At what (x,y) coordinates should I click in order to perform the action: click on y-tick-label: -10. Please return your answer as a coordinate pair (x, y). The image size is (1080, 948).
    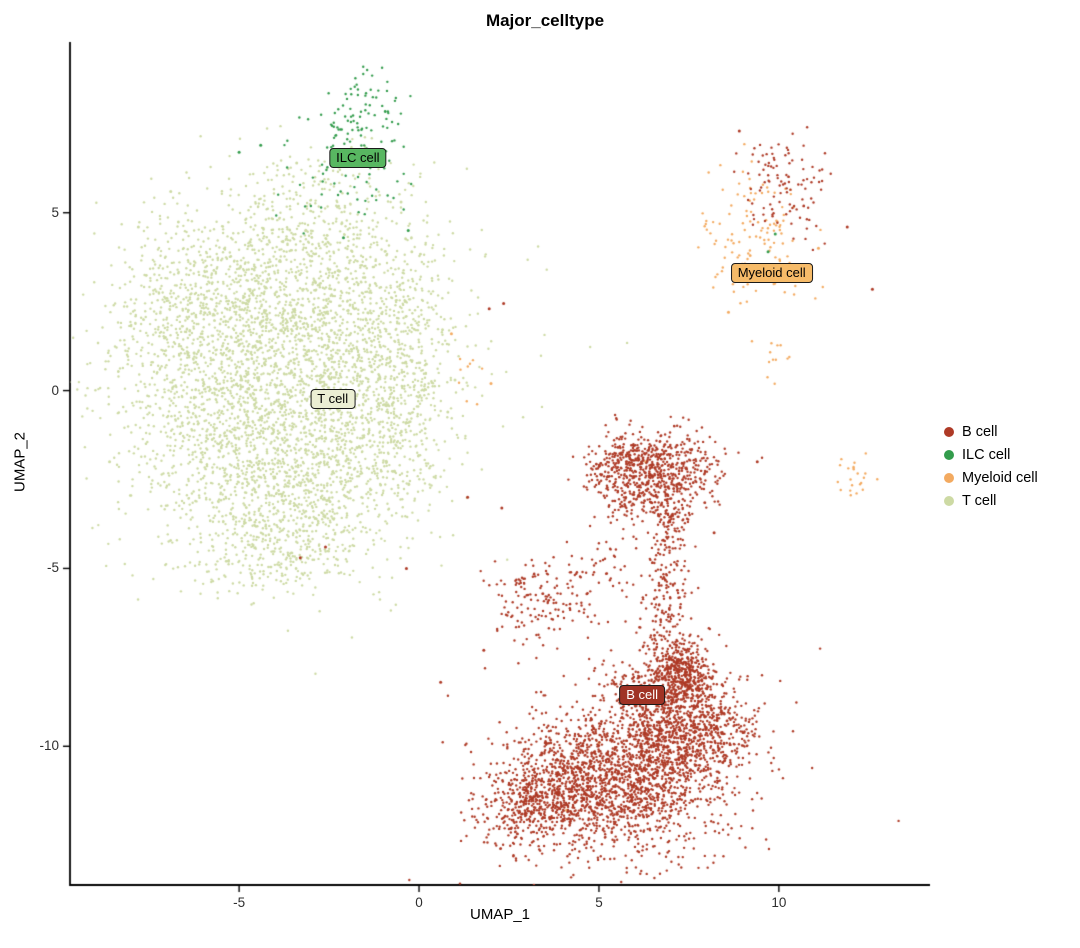
    Looking at the image, I should click on (49, 746).